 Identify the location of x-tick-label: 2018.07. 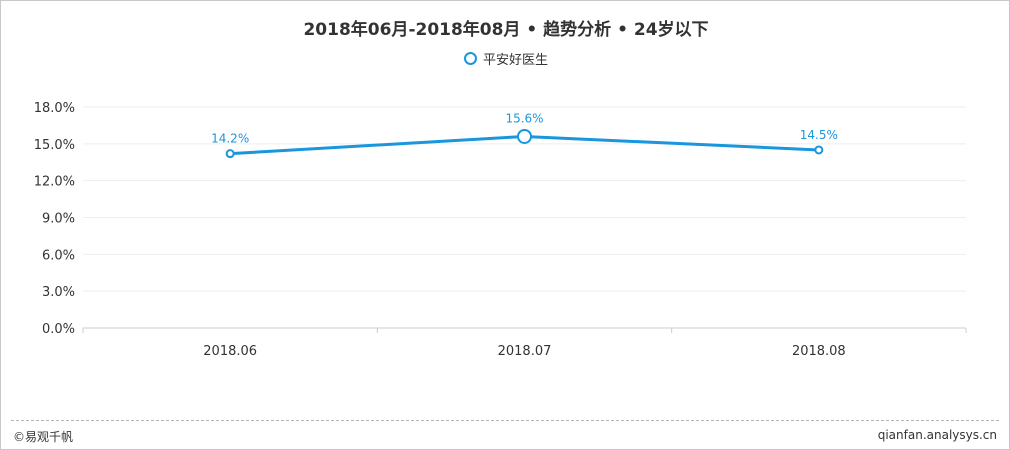
(525, 351).